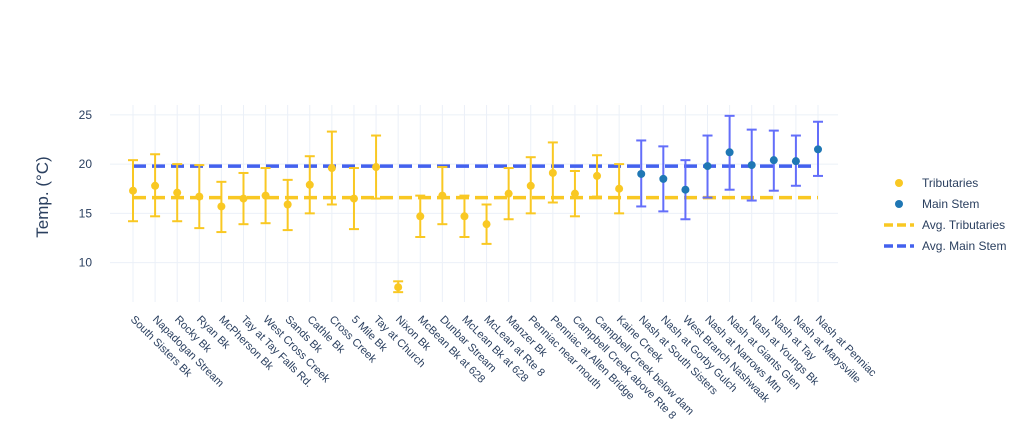 The height and width of the screenshot is (428, 1024). I want to click on legend-item-tributaries: Tributaries, so click(936, 183).